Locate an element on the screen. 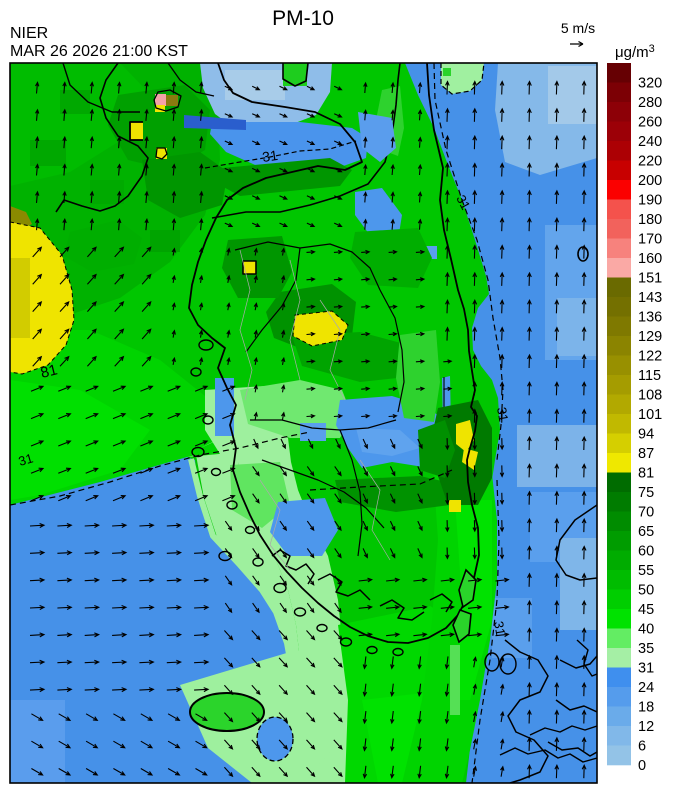 Image resolution: width=673 pixels, height=795 pixels. svg-text: 122 is located at coordinates (650, 357).